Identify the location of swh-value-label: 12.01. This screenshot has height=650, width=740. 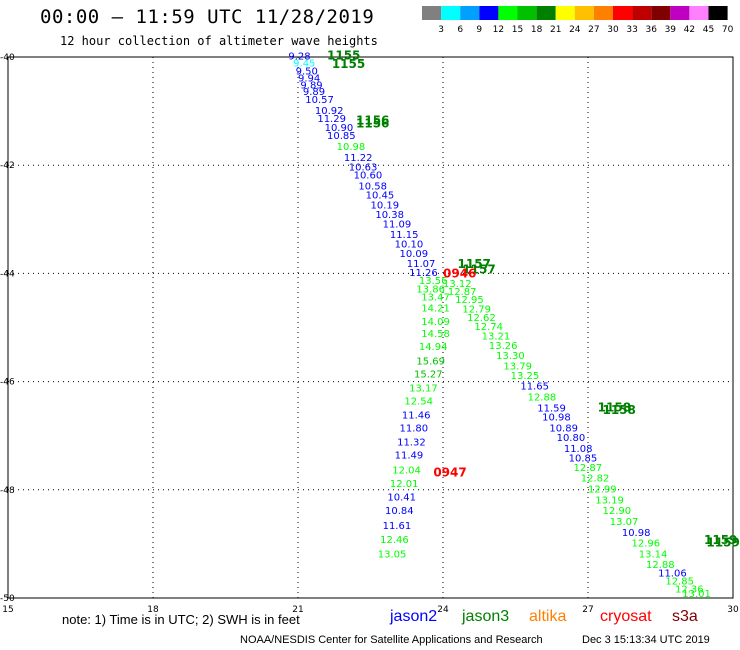
(404, 484).